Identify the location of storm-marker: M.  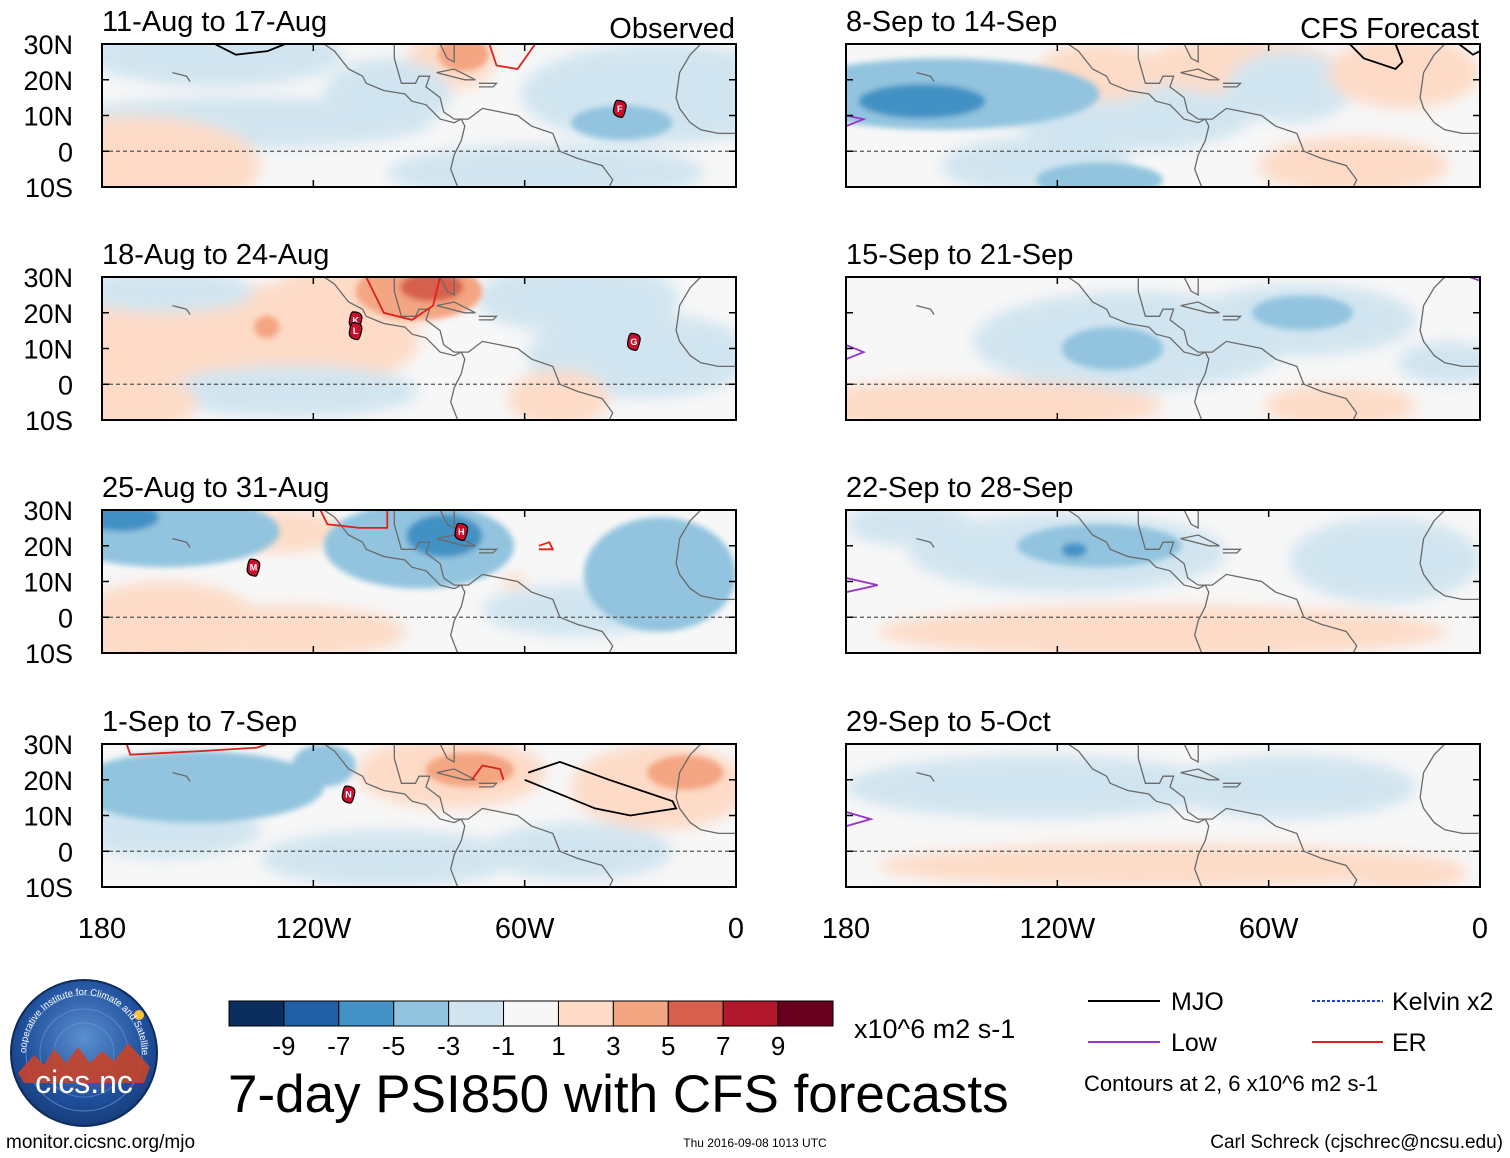
(253, 567).